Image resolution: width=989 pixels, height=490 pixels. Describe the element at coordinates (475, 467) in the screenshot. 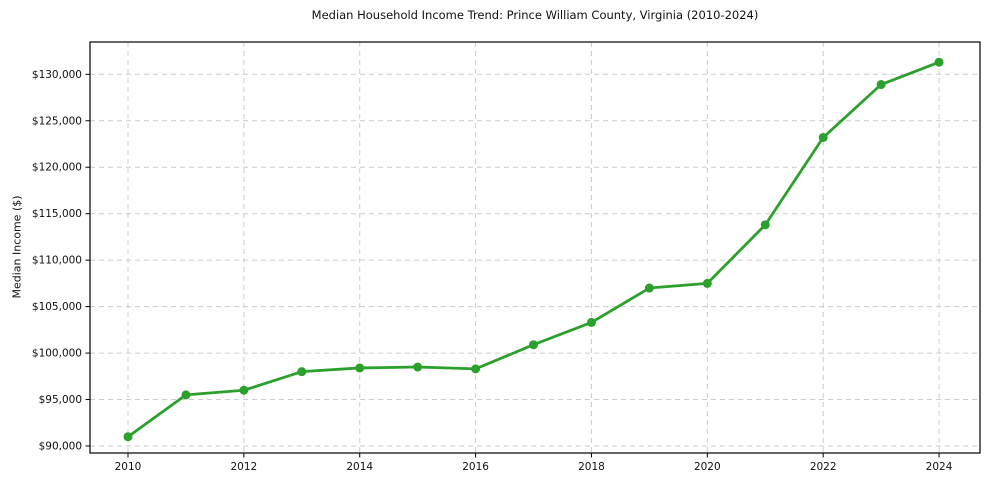

I see `x-tick-label: 2016` at that location.